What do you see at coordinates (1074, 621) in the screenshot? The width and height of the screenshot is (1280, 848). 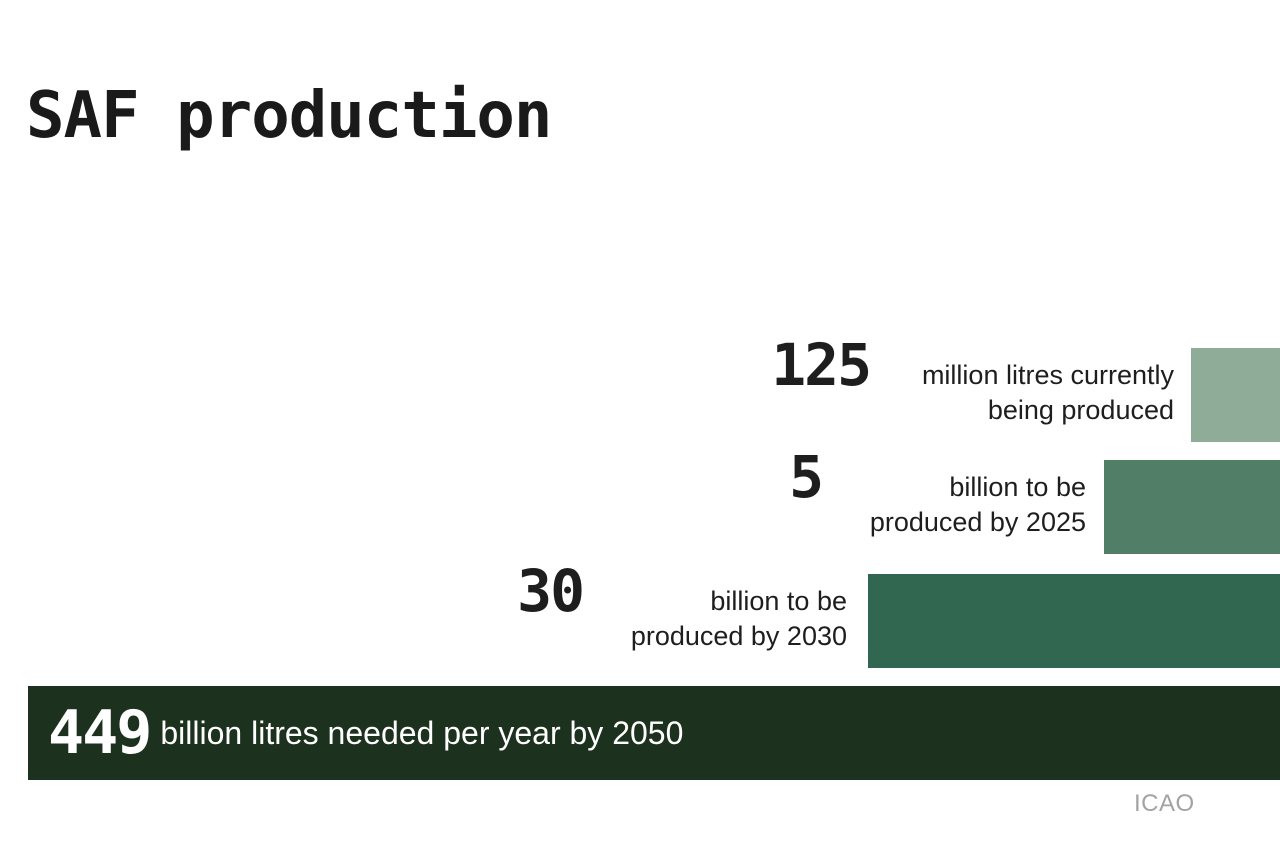 I see `bar-2030-production` at bounding box center [1074, 621].